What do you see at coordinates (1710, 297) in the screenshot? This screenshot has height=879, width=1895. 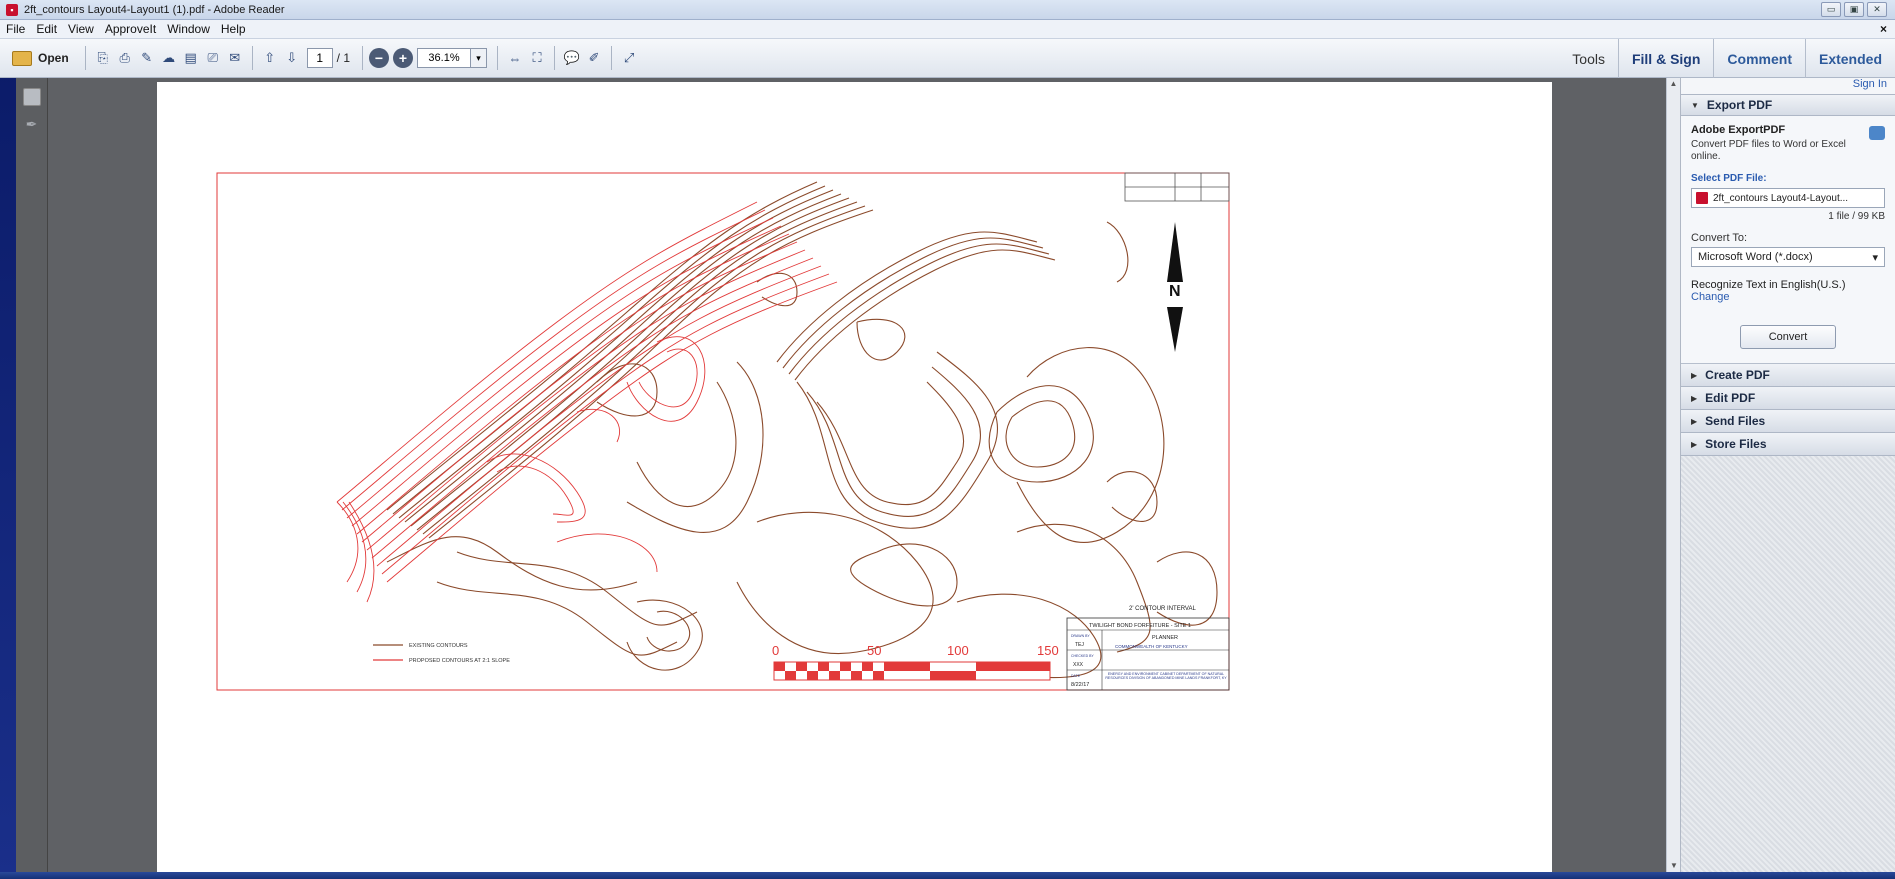 I see `change-language-link: Change` at bounding box center [1710, 297].